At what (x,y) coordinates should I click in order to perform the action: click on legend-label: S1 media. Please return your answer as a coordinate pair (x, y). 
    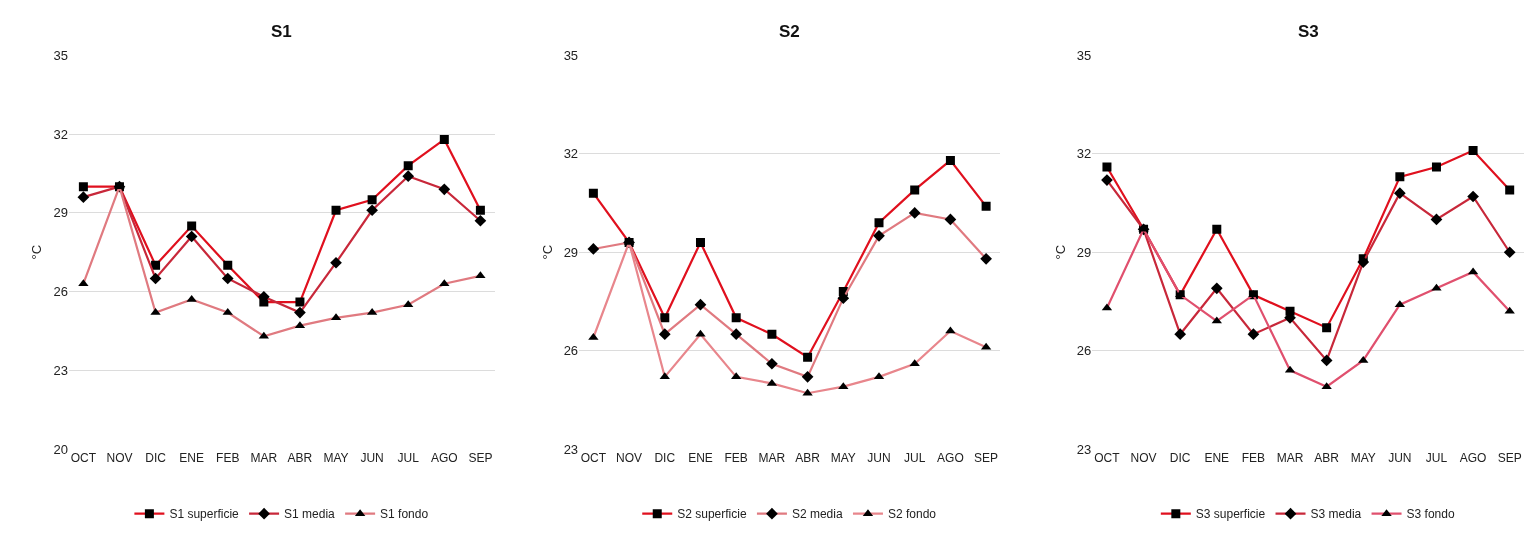
    Looking at the image, I should click on (310, 514).